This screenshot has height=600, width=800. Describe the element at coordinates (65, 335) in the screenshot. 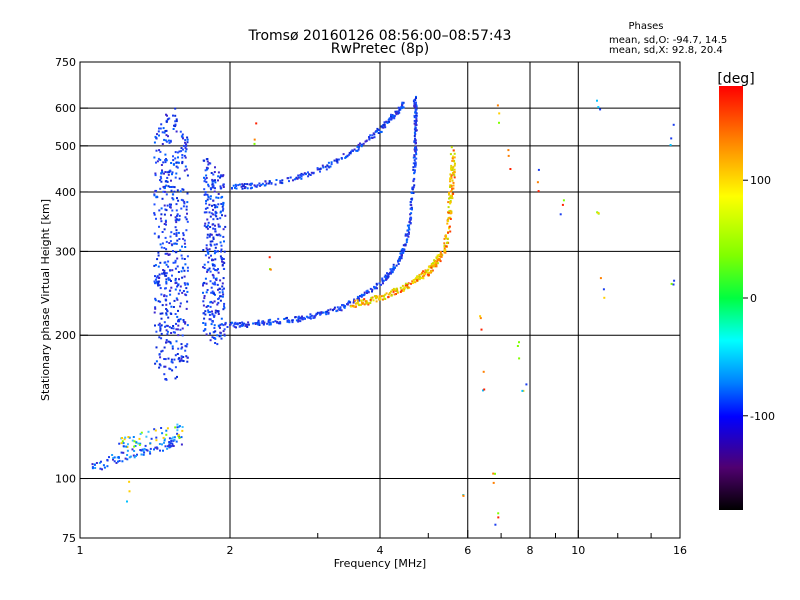

I see `y-tick-label: 200` at that location.